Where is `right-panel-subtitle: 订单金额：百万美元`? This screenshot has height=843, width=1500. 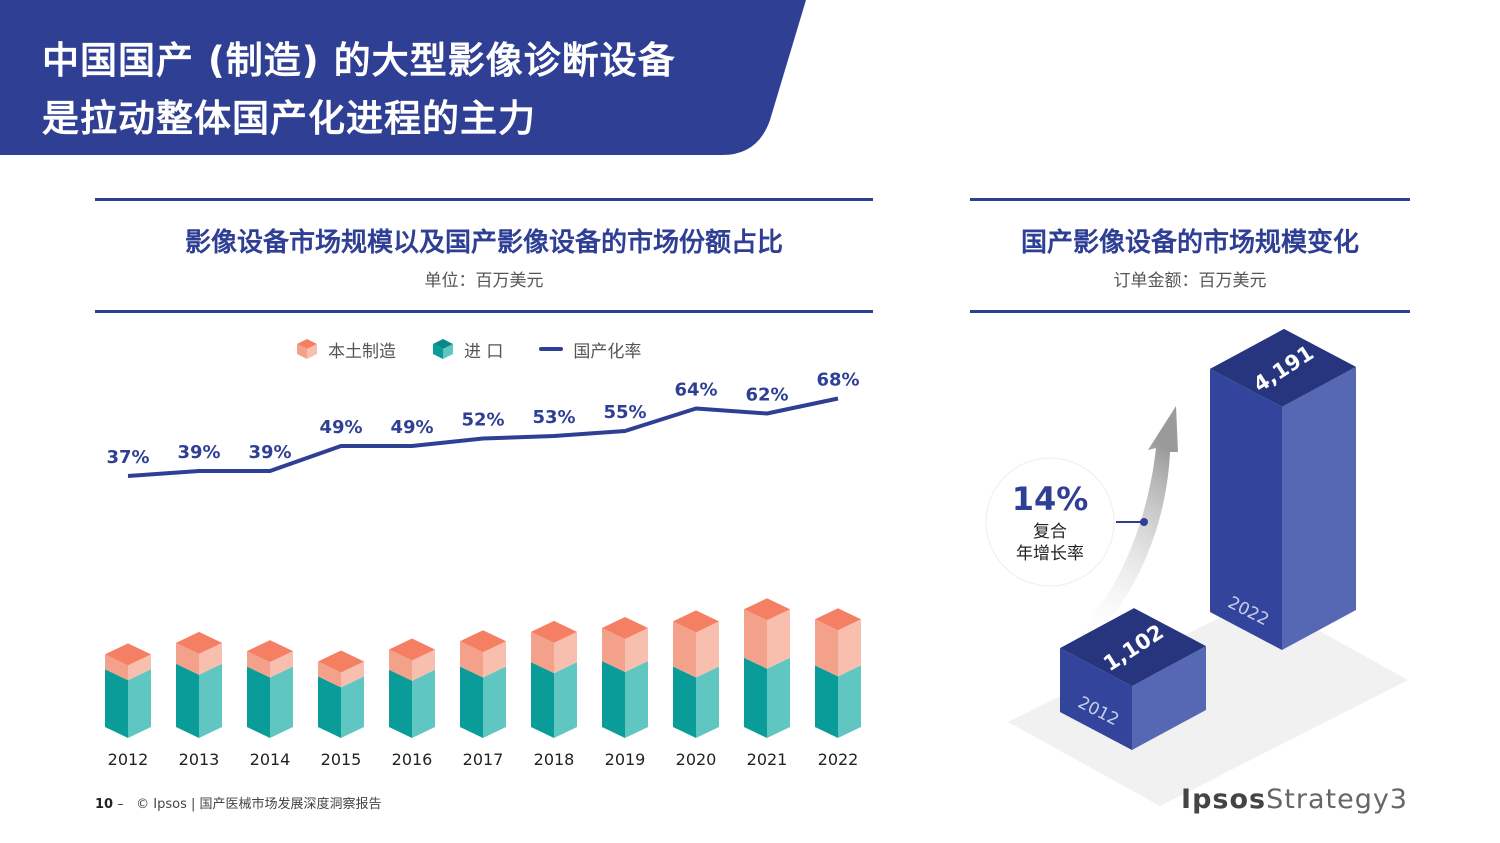 right-panel-subtitle: 订单金额：百万美元 is located at coordinates (1190, 281).